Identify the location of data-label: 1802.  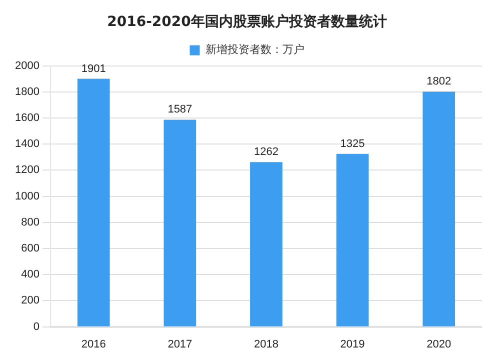
(439, 82).